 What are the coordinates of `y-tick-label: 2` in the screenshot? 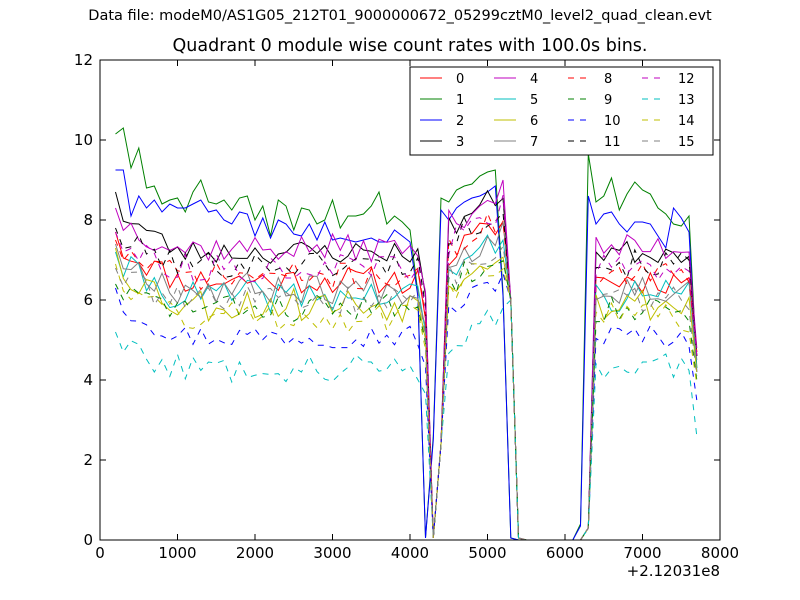 It's located at (88, 460).